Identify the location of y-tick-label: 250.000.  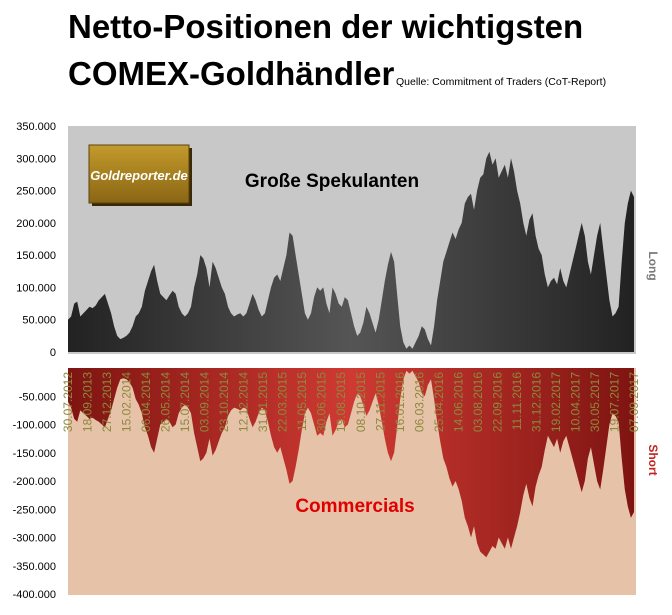
(36, 192).